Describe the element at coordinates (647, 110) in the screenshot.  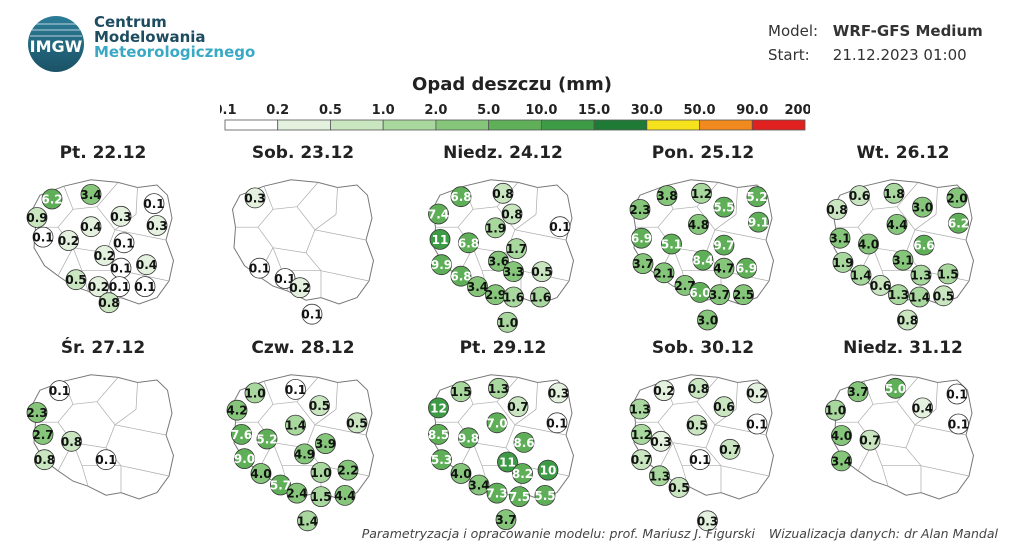
I see `legend-tick-label: 30.0` at that location.